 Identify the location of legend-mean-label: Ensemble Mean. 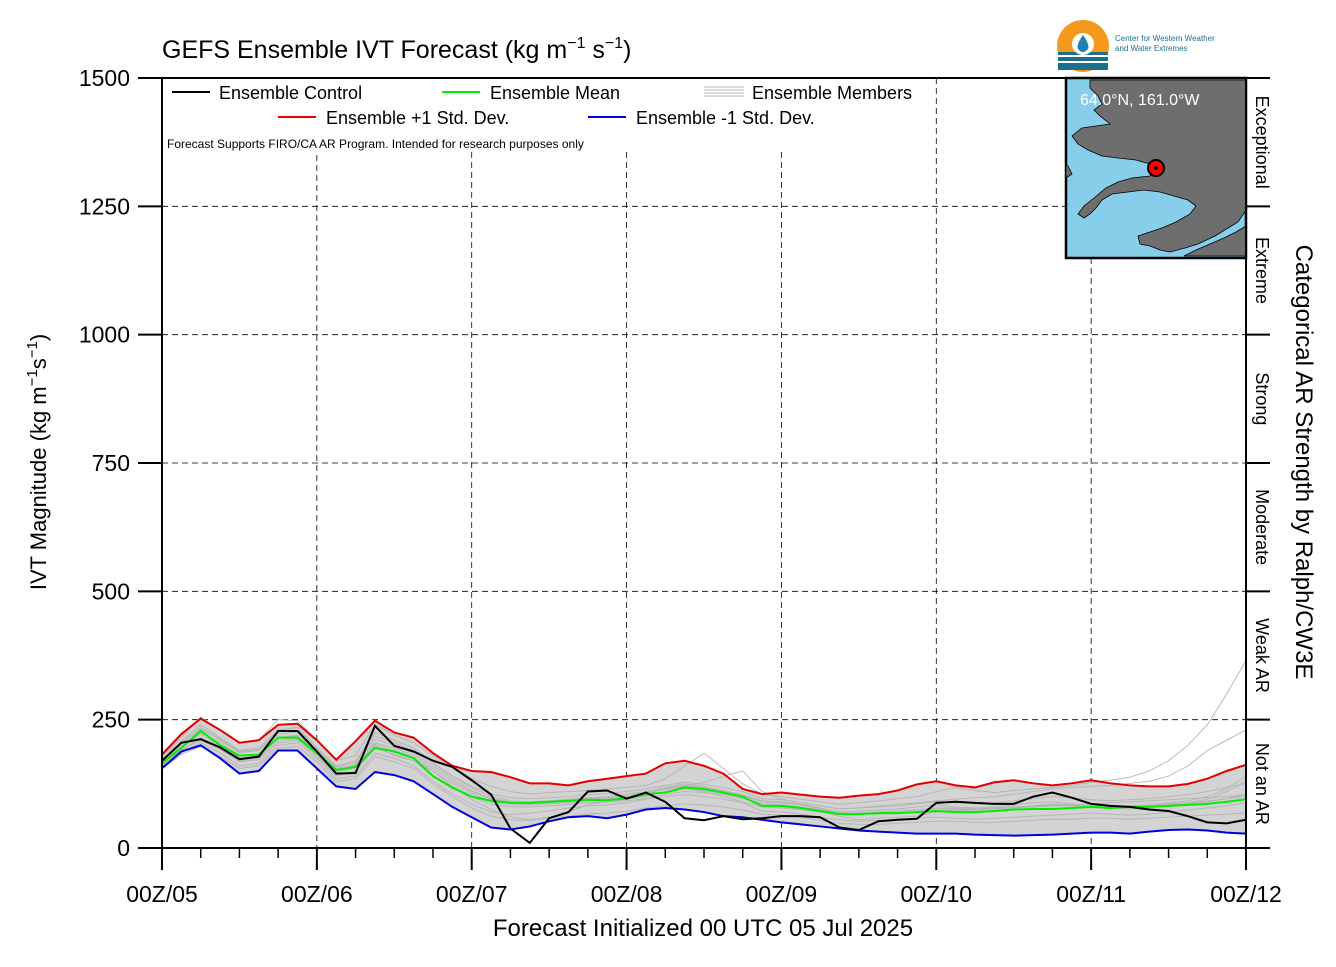
(555, 93).